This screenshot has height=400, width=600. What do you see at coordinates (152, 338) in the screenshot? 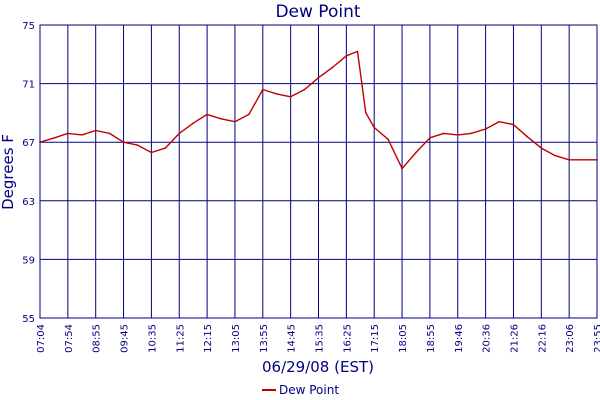
I see `x-tick-label: 10:35` at bounding box center [152, 338].